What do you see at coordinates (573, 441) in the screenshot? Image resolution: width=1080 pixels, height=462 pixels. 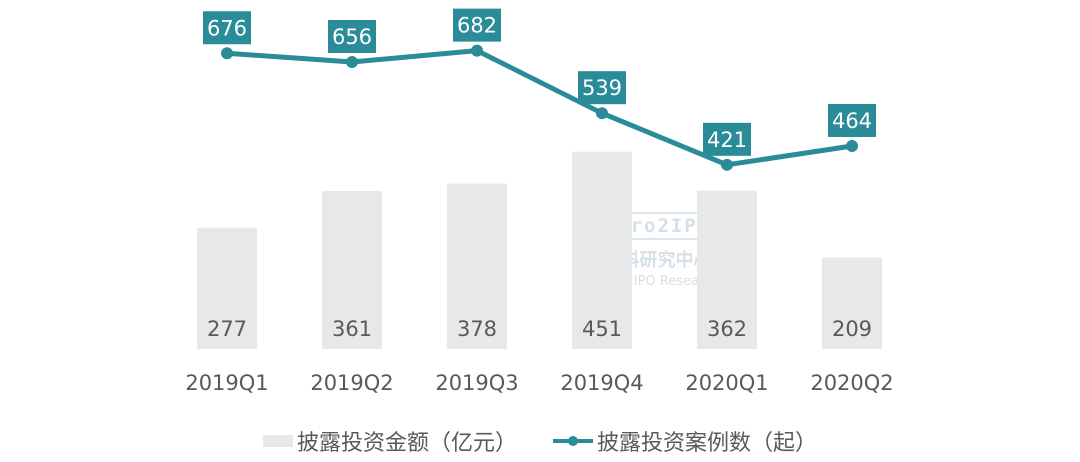 I see `legend-line-swatch` at bounding box center [573, 441].